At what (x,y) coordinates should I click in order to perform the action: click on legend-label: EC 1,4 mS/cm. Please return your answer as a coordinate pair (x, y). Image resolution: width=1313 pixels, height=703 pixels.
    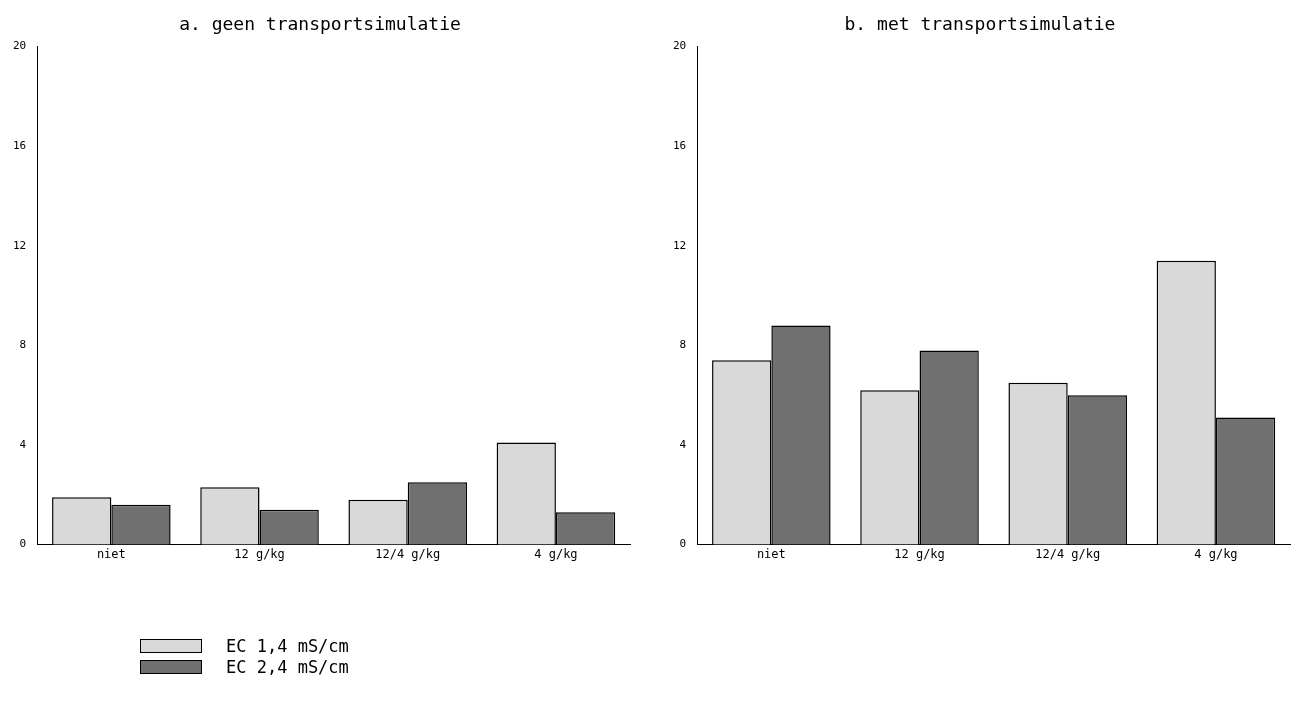
    Looking at the image, I should click on (287, 646).